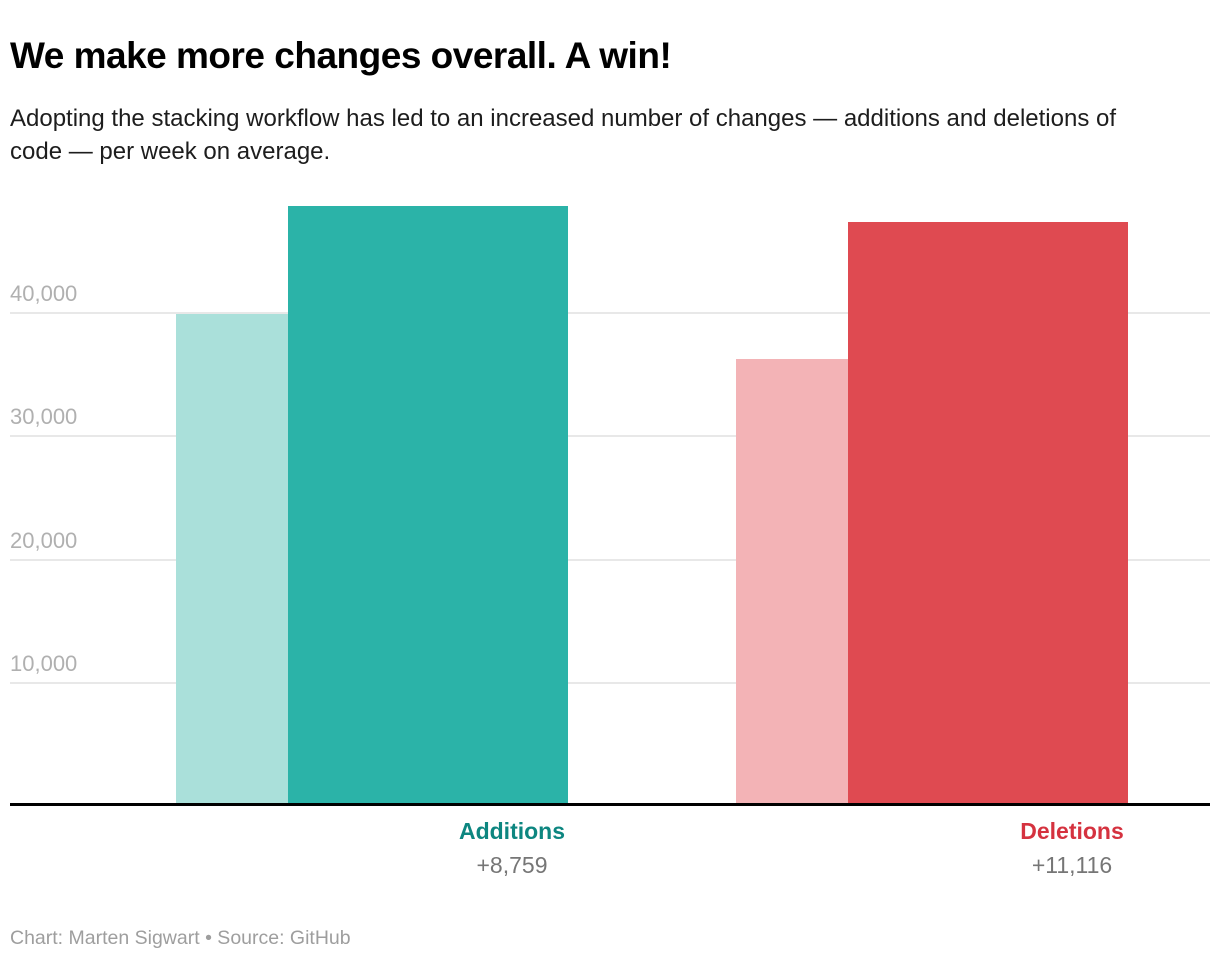 The width and height of the screenshot is (1220, 960). What do you see at coordinates (44, 663) in the screenshot?
I see `y-tick-label: 10,000` at bounding box center [44, 663].